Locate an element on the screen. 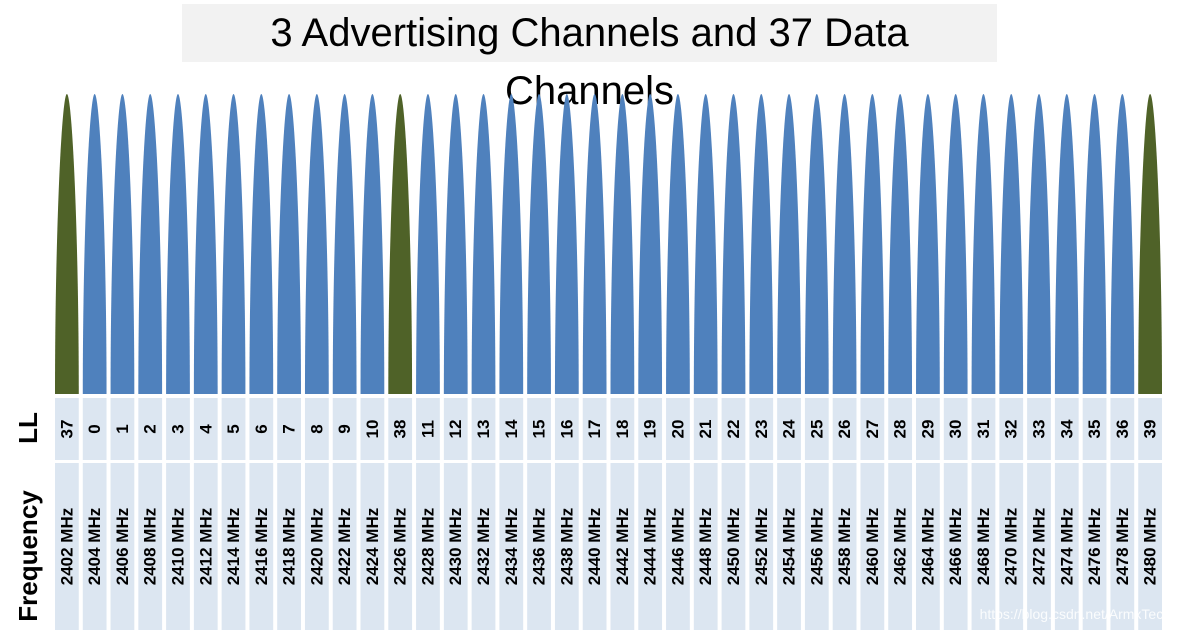 The width and height of the screenshot is (1179, 630). frequency-value: 2462 MHz is located at coordinates (900, 546).